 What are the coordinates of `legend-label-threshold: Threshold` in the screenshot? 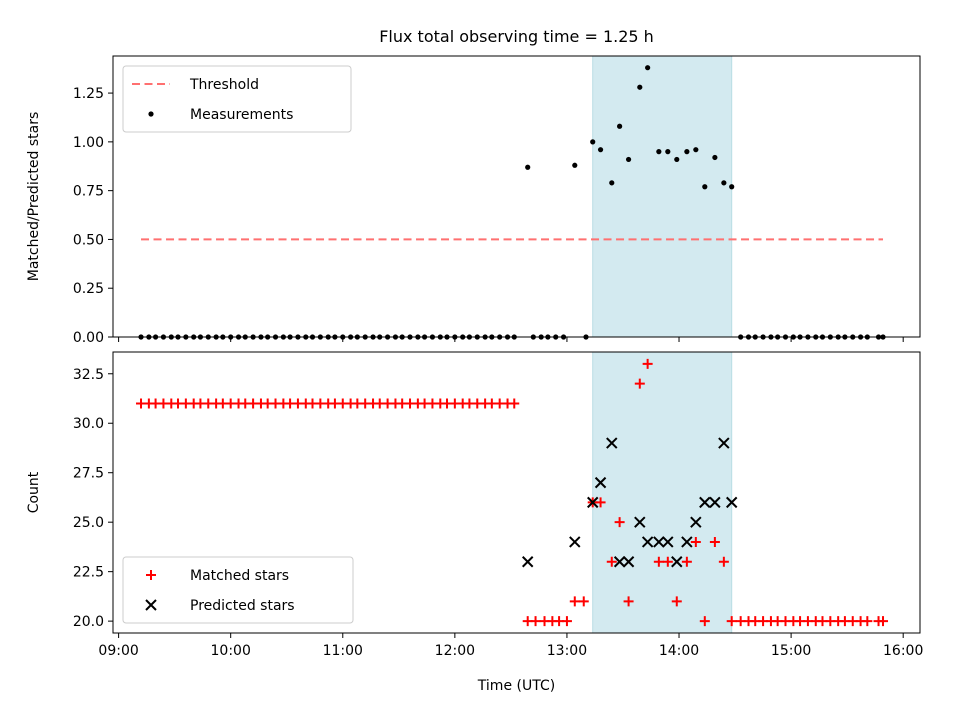 It's located at (224, 85).